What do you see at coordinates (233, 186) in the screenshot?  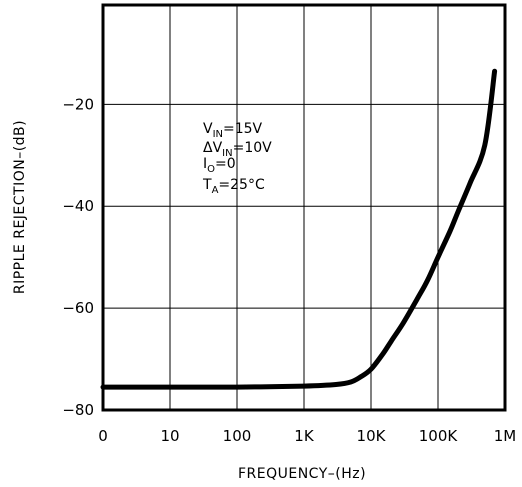 I see `condition-line: TA=25°C` at bounding box center [233, 186].